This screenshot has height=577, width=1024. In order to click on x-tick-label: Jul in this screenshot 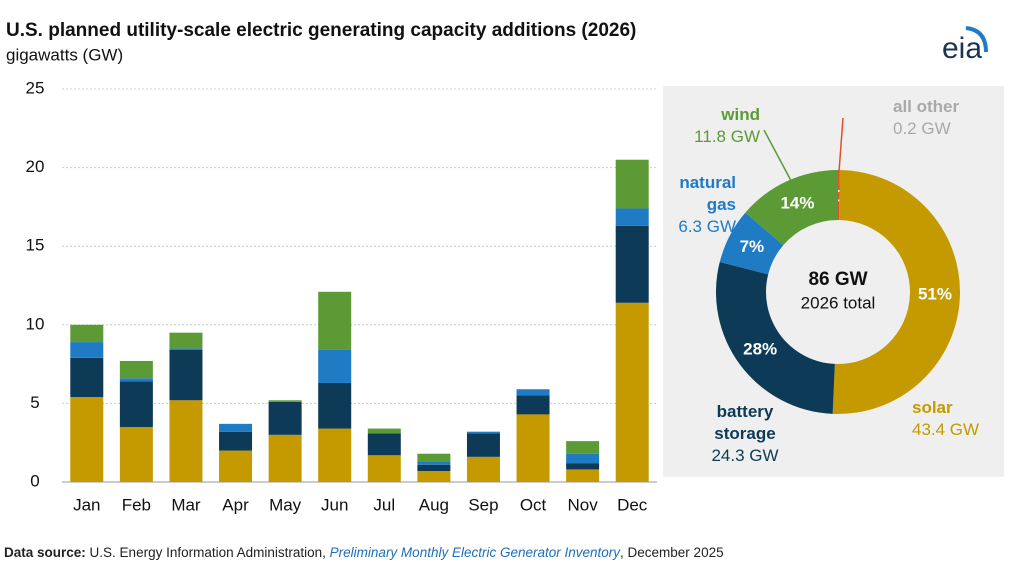, I will do `click(384, 504)`.